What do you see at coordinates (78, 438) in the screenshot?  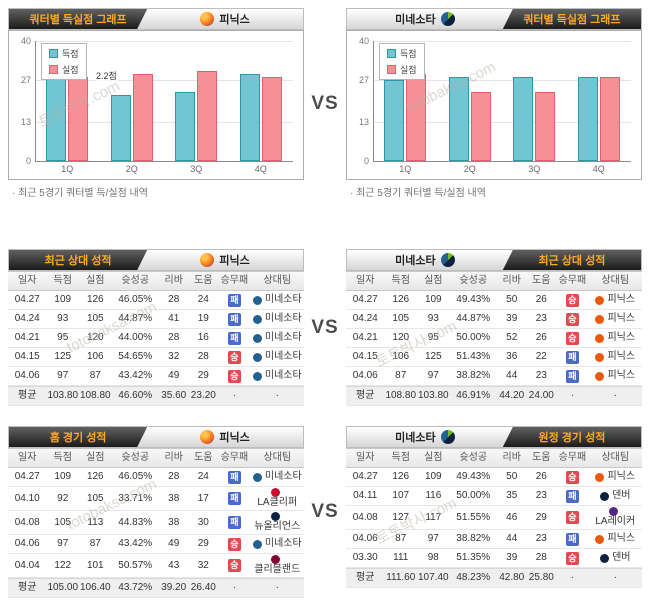 I see `section-title: 홈 경기 성적` at bounding box center [78, 438].